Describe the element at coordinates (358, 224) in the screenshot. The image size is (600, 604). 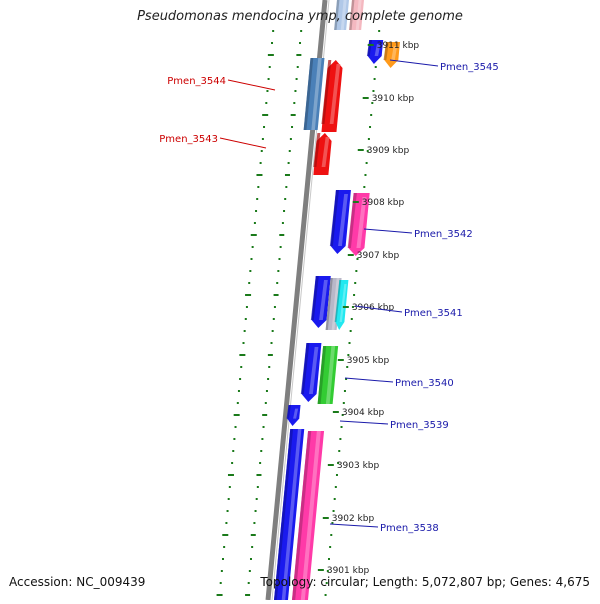
I see `gene-3542-pink` at that location.